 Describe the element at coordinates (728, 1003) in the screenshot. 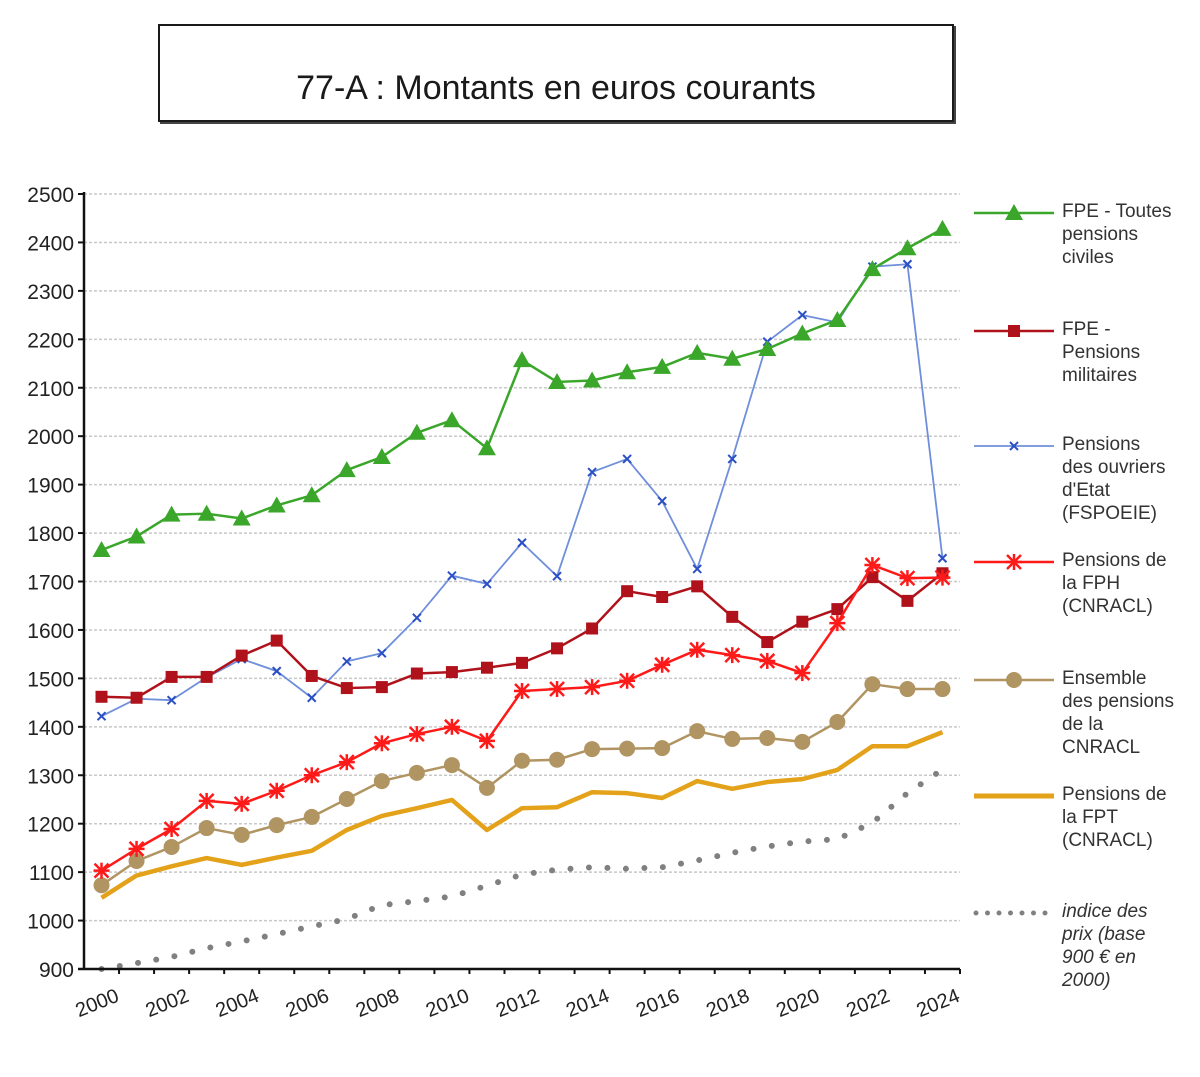

I see `x-tick-label: 2018` at that location.